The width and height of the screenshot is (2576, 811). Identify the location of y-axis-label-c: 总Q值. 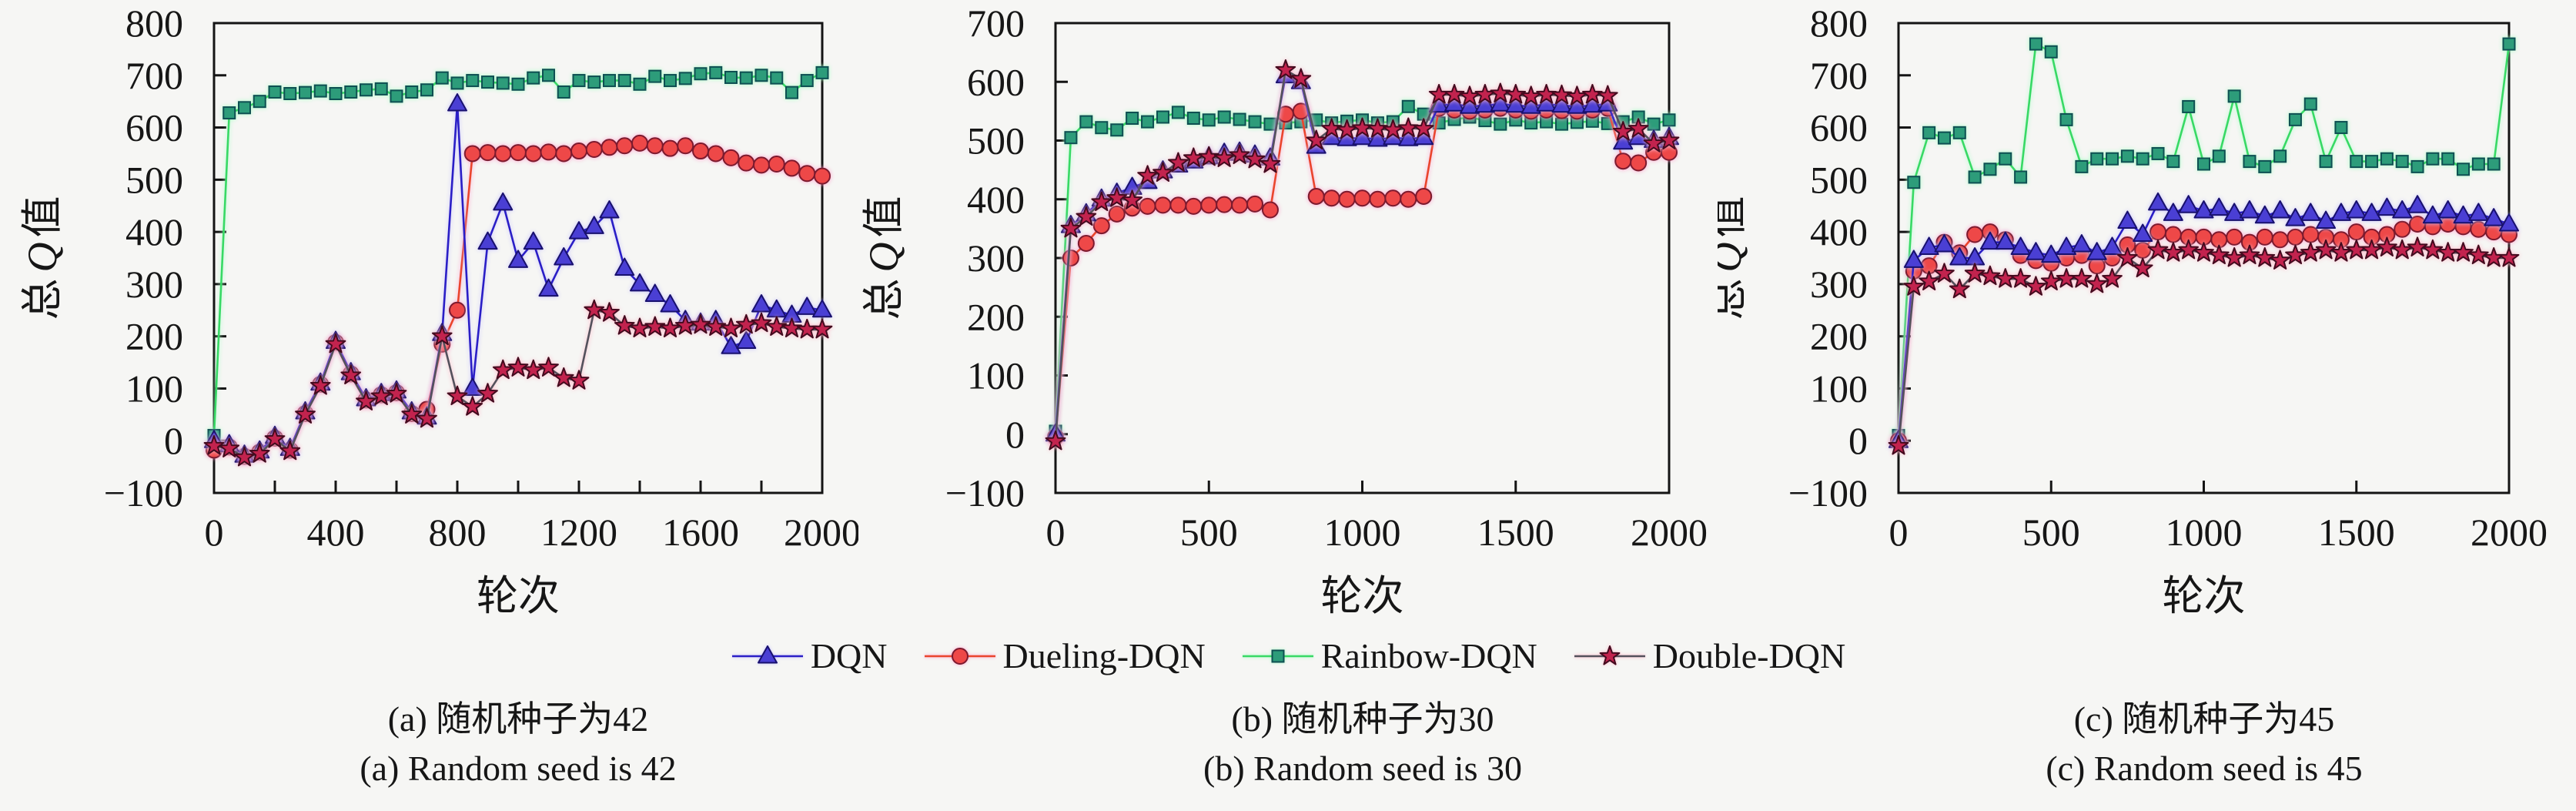
(1734, 258).